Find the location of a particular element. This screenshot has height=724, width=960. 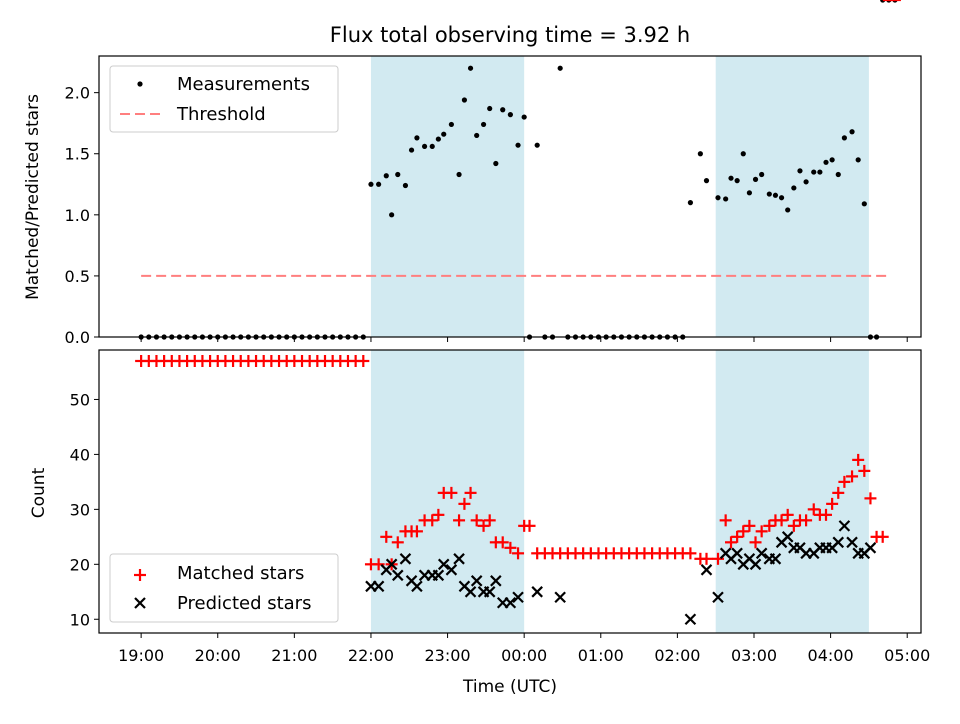

bottom-y-tick-label: 20 is located at coordinates (80, 564).